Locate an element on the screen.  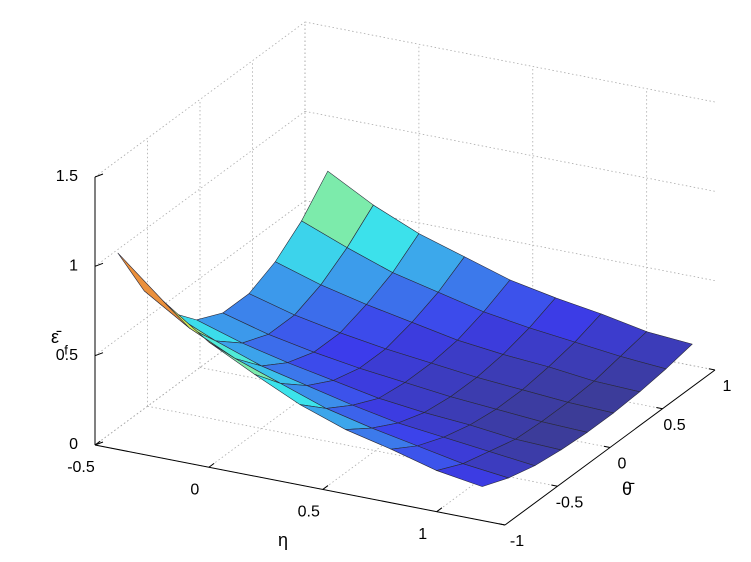
surface-patch is located at coordinates (472, 475).